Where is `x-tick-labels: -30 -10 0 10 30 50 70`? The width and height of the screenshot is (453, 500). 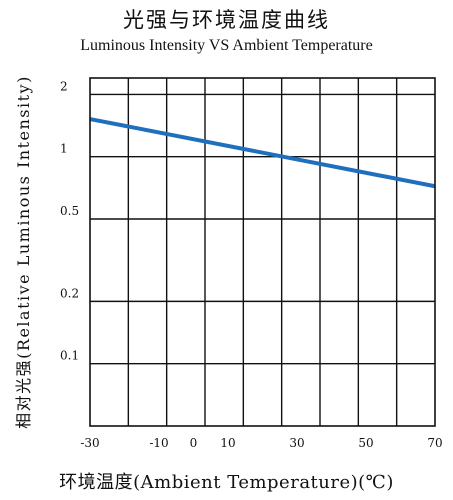 x-tick-labels: -30 -10 0 10 30 50 70 is located at coordinates (261, 443).